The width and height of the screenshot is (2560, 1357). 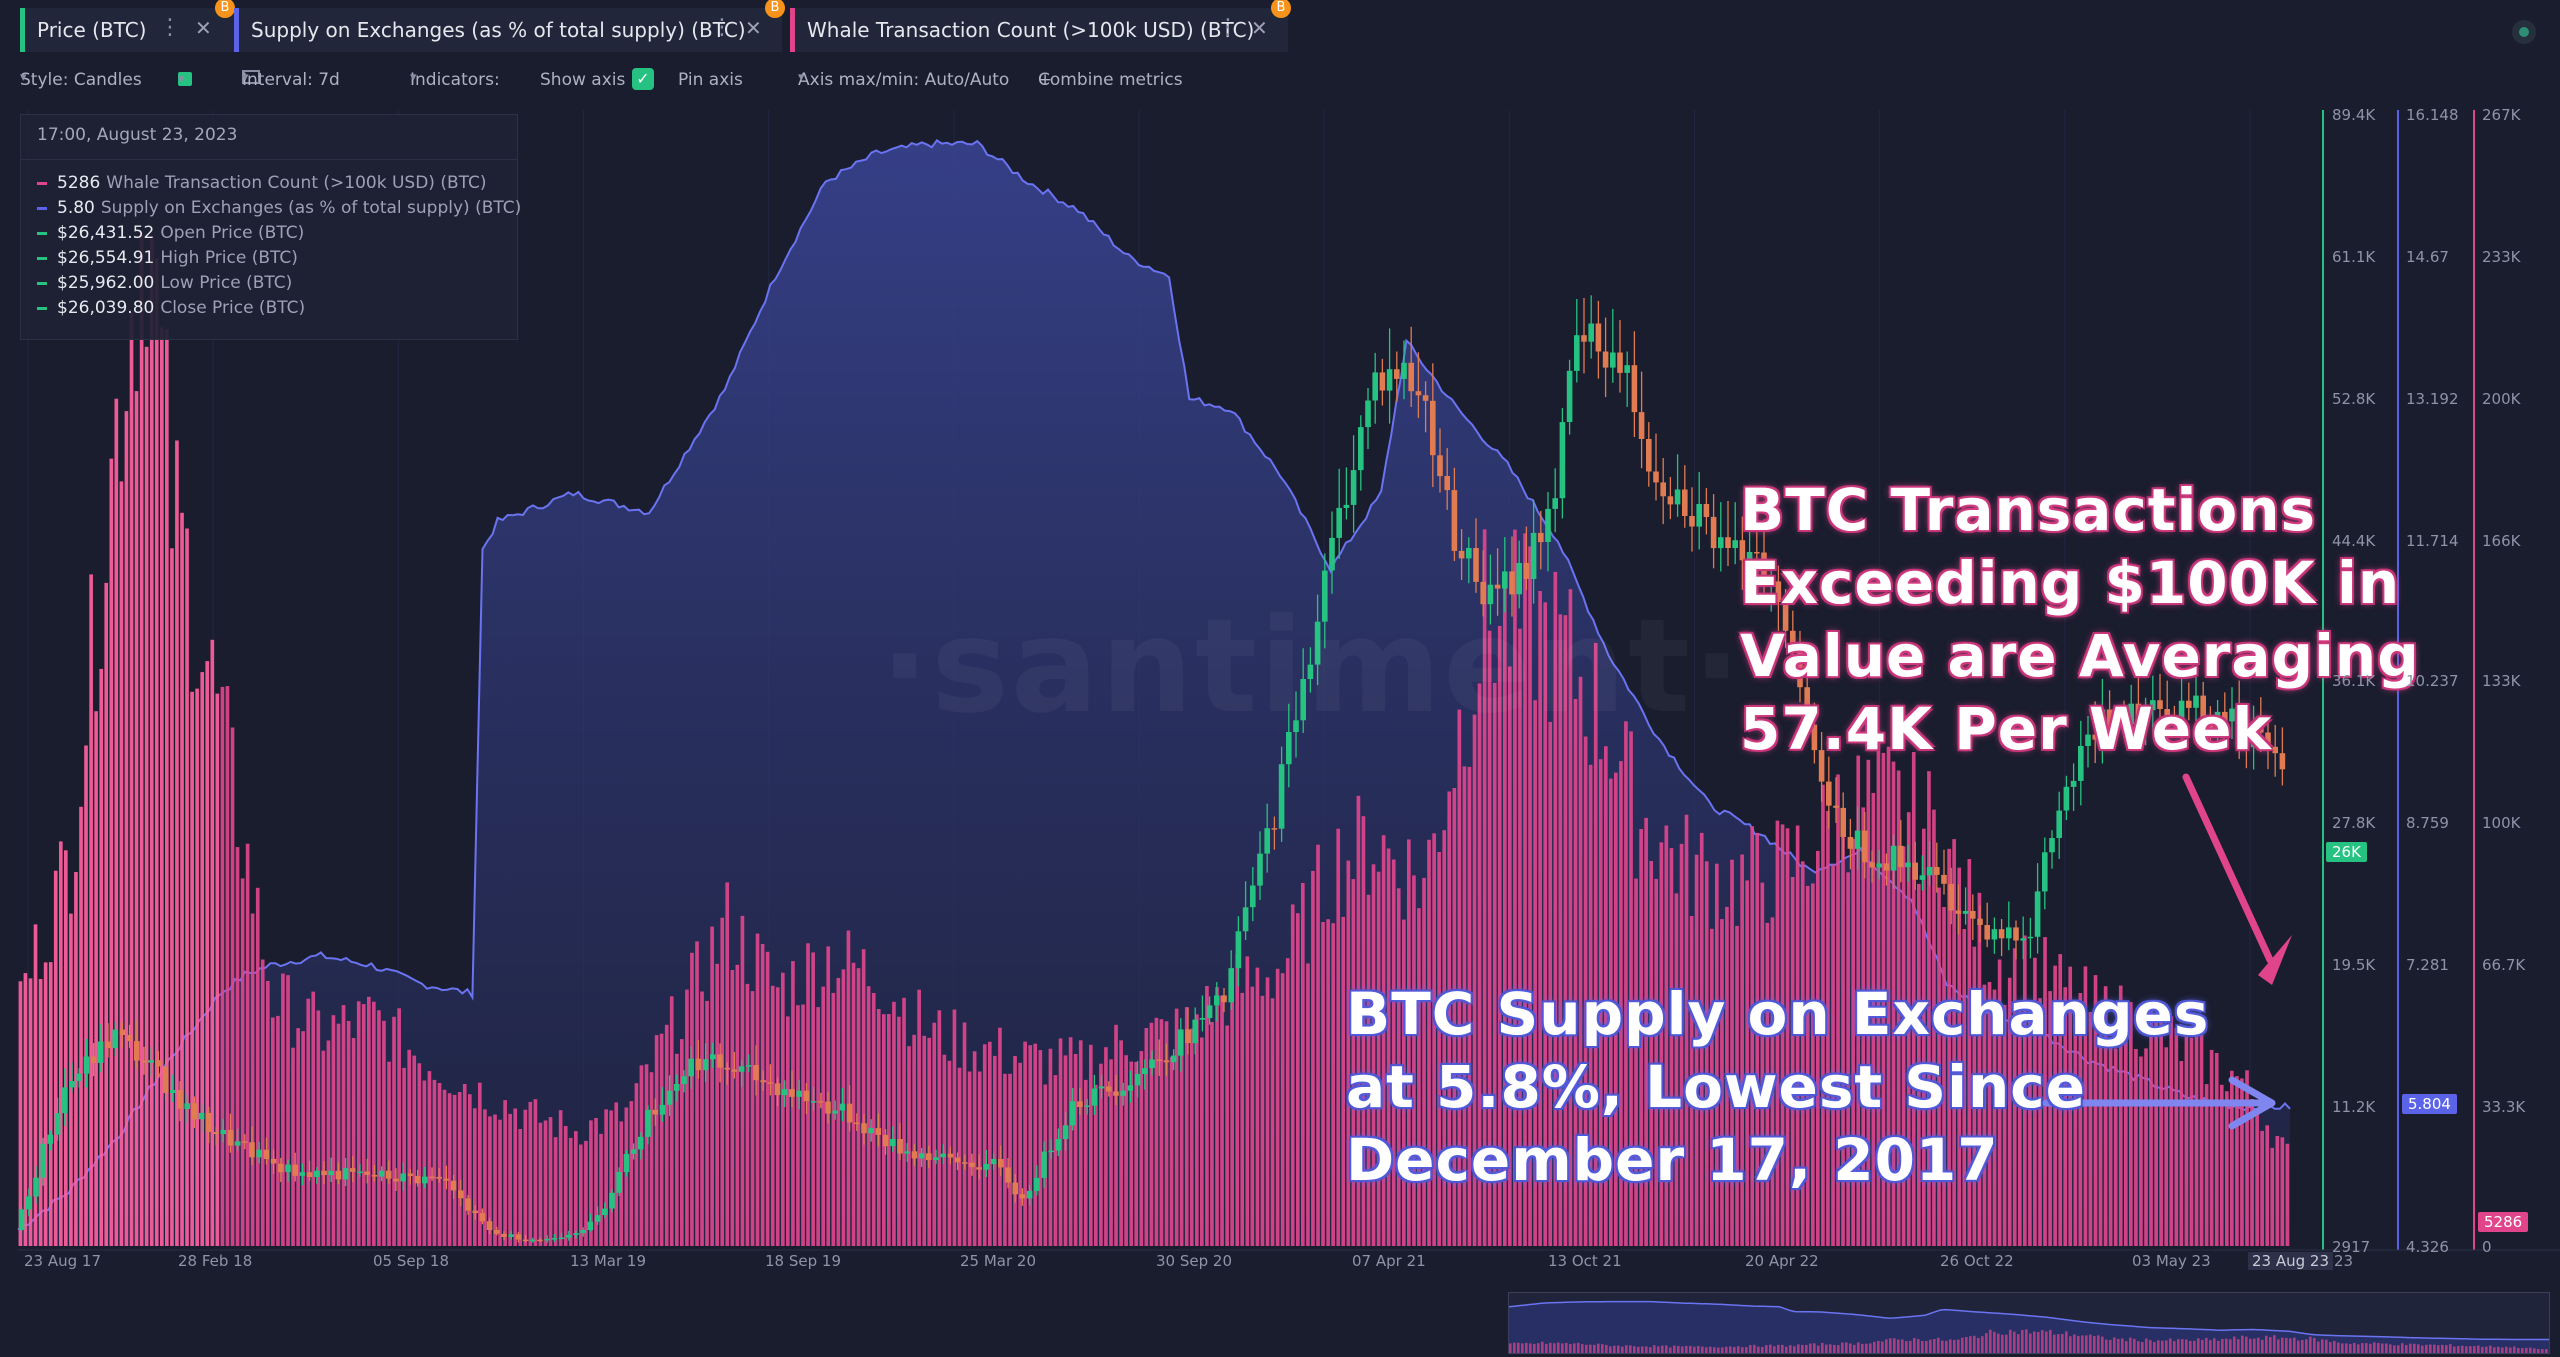 What do you see at coordinates (2524, 32) in the screenshot?
I see `status-indicator-icon` at bounding box center [2524, 32].